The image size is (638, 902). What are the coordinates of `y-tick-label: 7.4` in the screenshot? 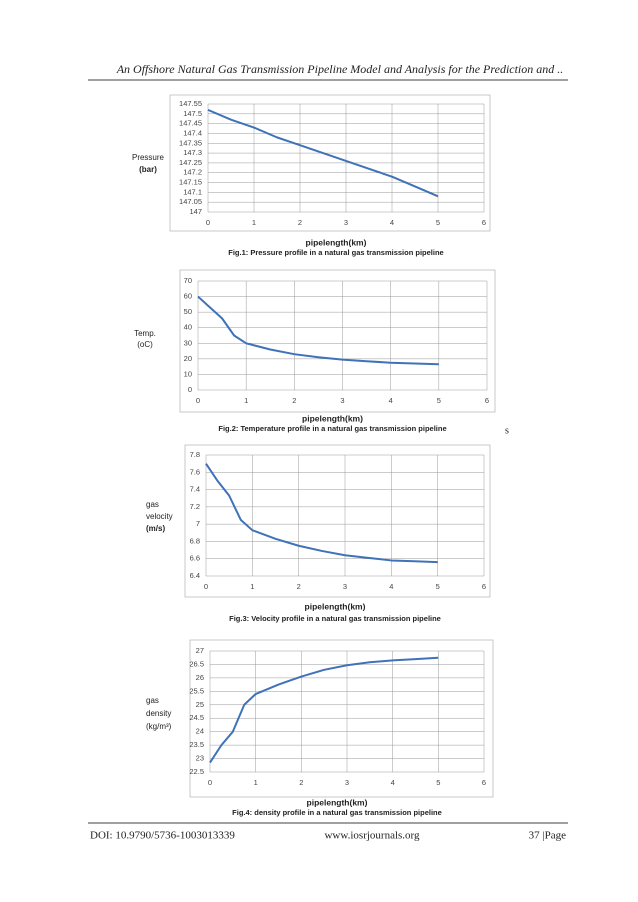 It's located at (195, 489).